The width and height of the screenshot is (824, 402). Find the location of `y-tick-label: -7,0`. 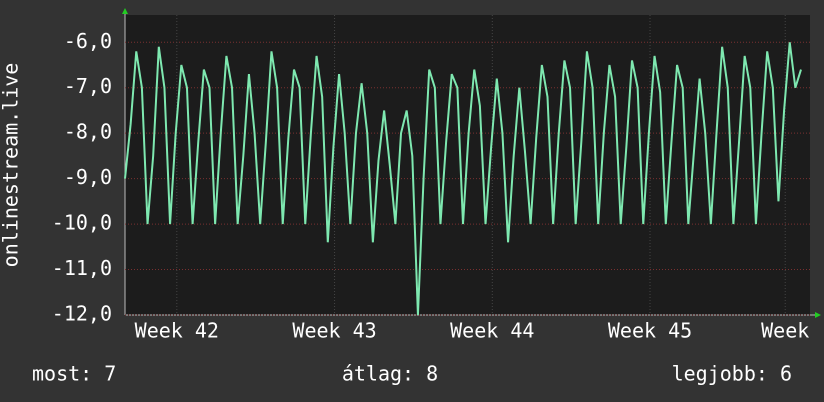

y-tick-label: -7,0 is located at coordinates (88, 86).